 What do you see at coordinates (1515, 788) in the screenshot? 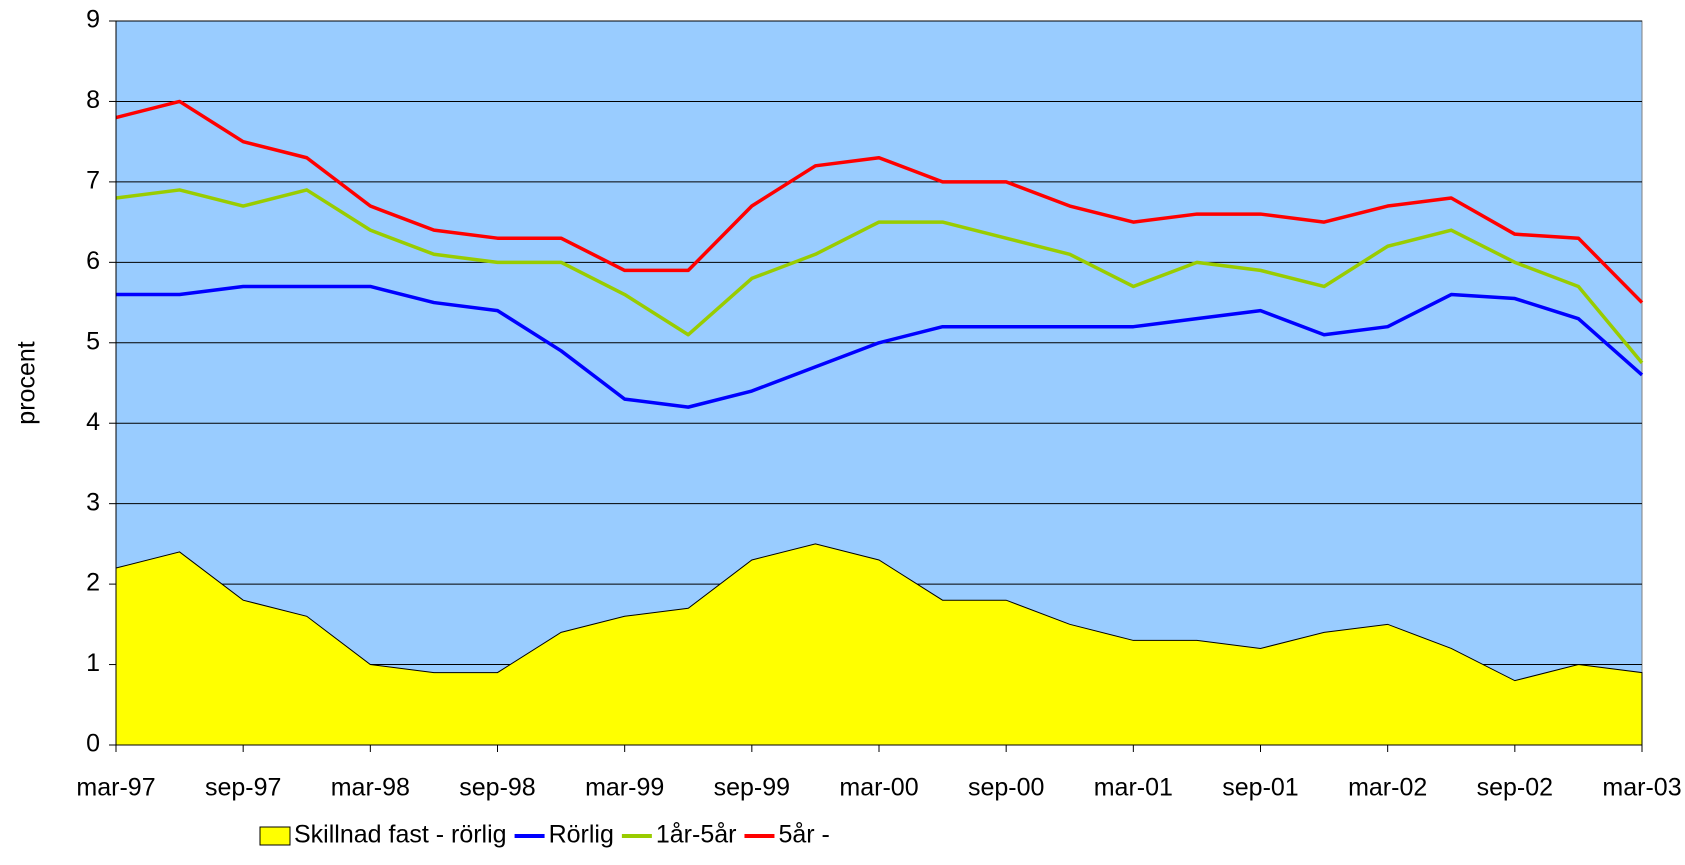
I see `x-tick-label: sep-02` at bounding box center [1515, 788].